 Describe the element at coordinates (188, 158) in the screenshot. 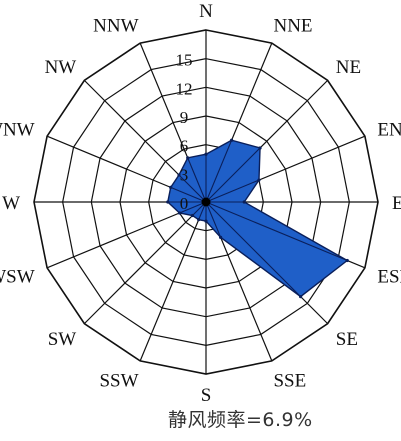

I see `data-point-nnw` at that location.